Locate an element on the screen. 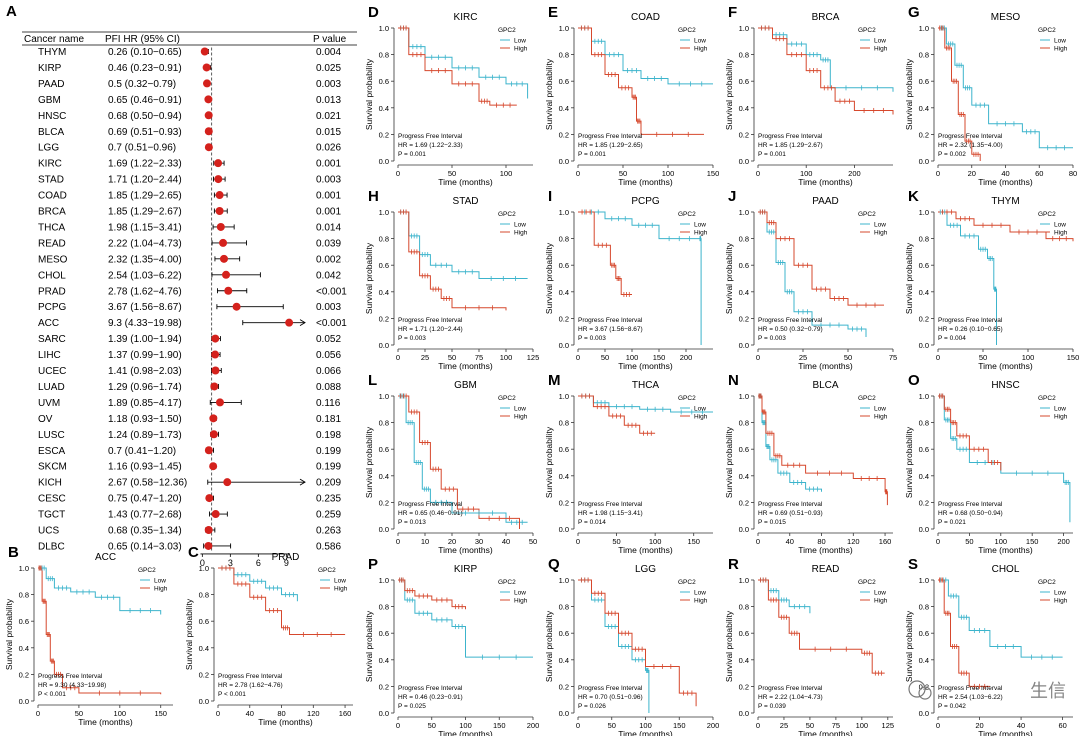 The width and height of the screenshot is (1080, 736). panel-title: KIRP is located at coordinates (466, 569).